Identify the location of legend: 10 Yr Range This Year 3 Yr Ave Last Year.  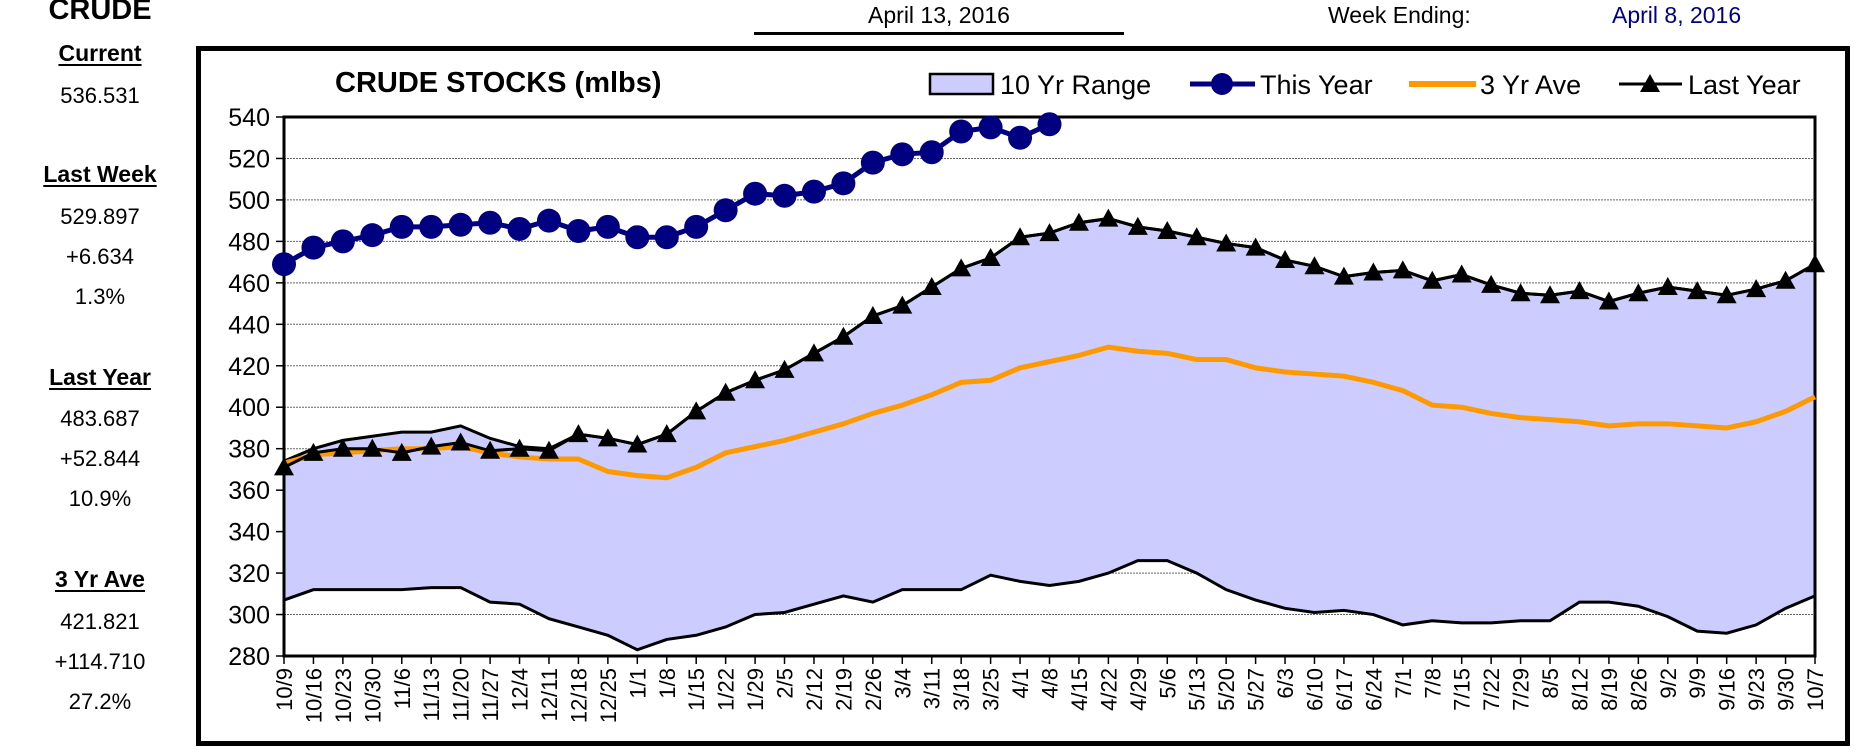
(1364, 85).